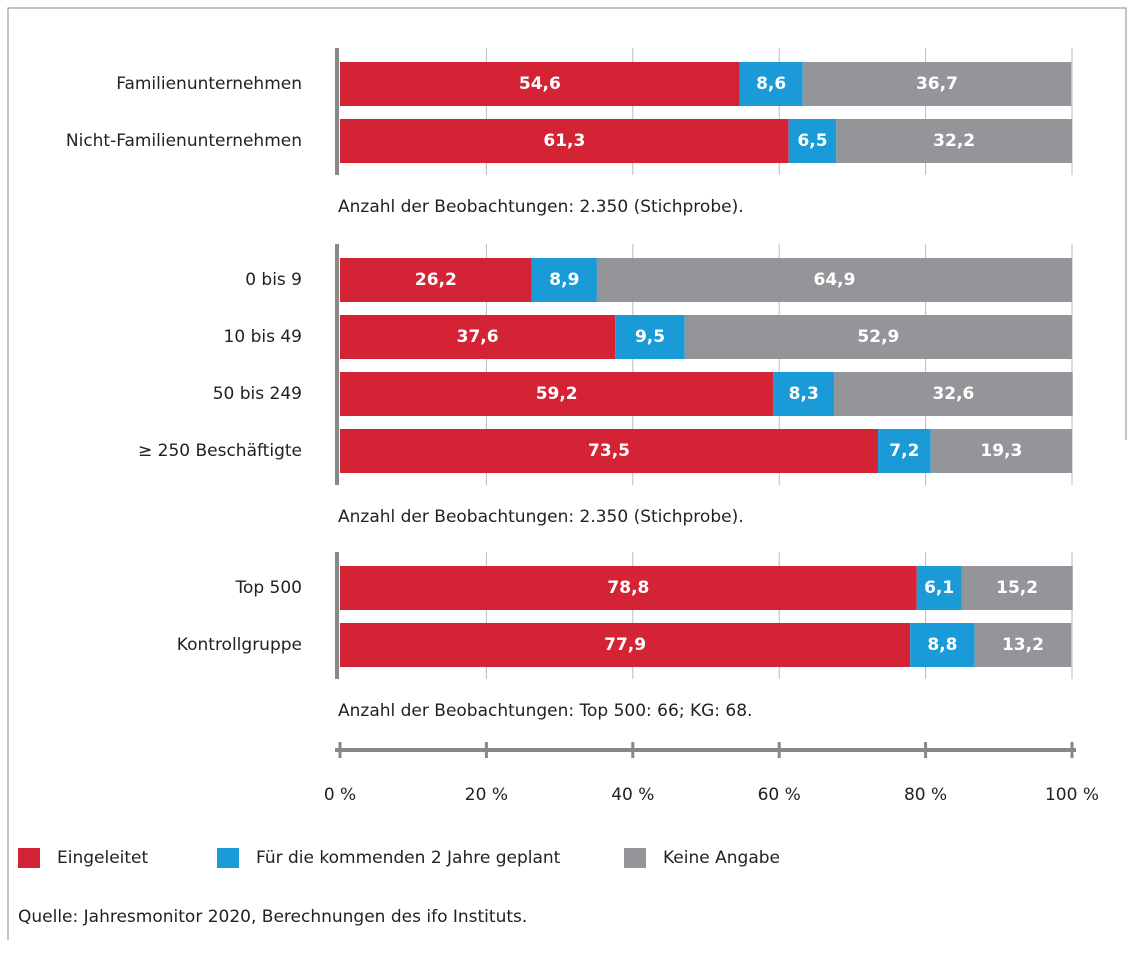 This screenshot has height=954, width=1134. I want to click on value-label: 59,2, so click(557, 394).